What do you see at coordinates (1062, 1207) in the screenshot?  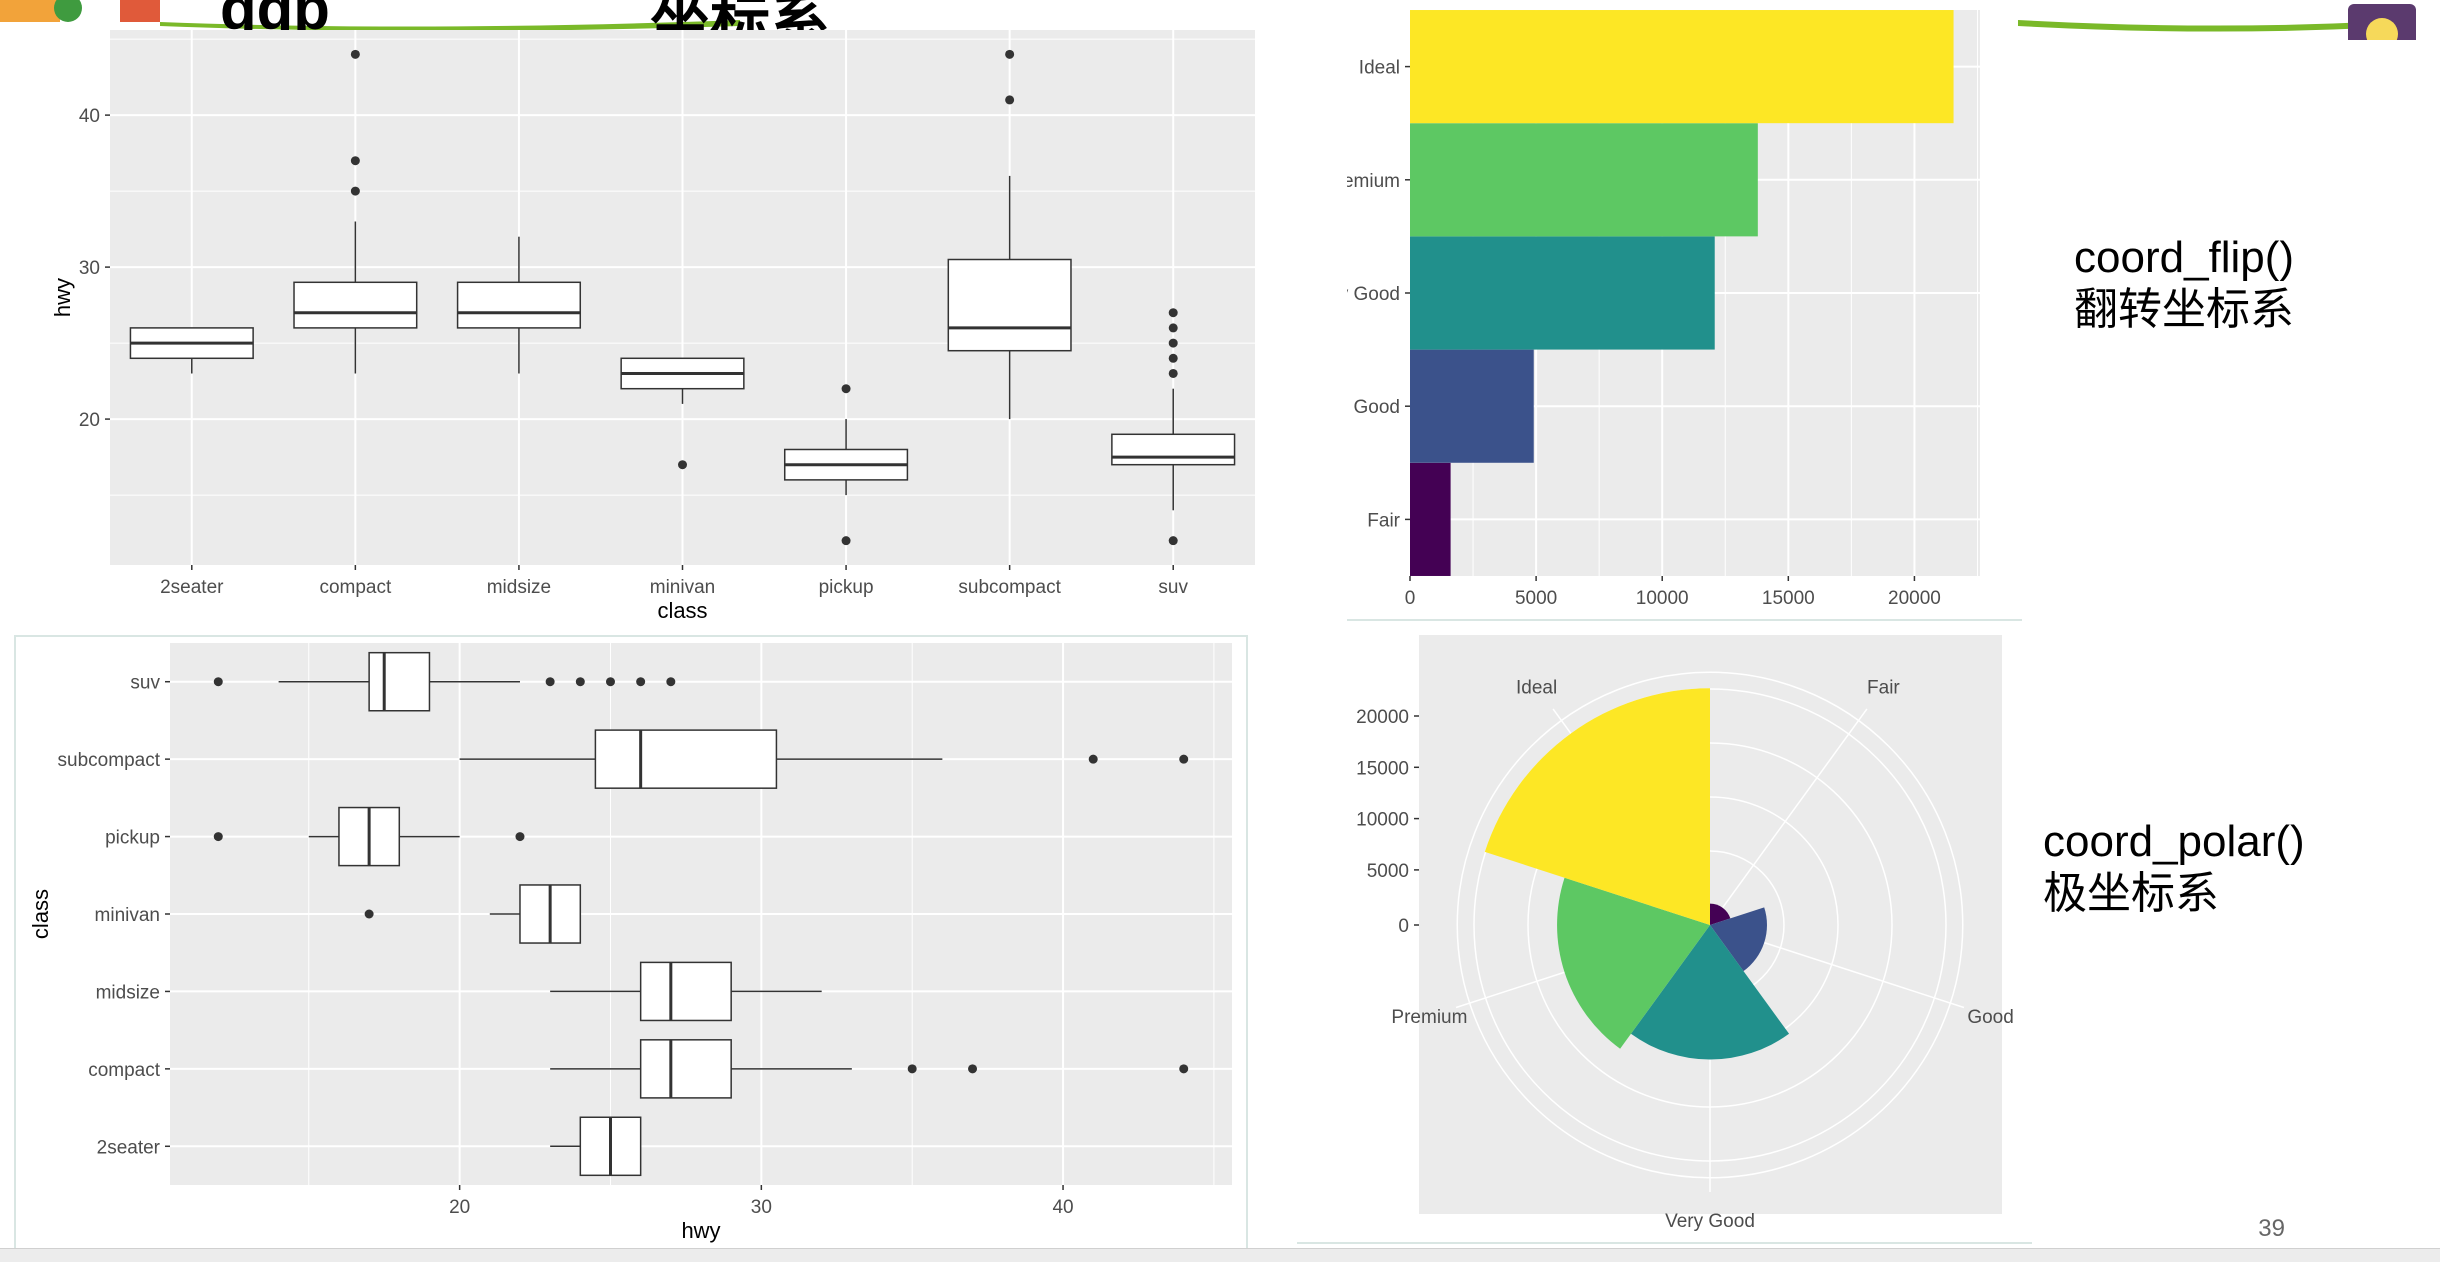 I see `x-tick-label: 40` at bounding box center [1062, 1207].